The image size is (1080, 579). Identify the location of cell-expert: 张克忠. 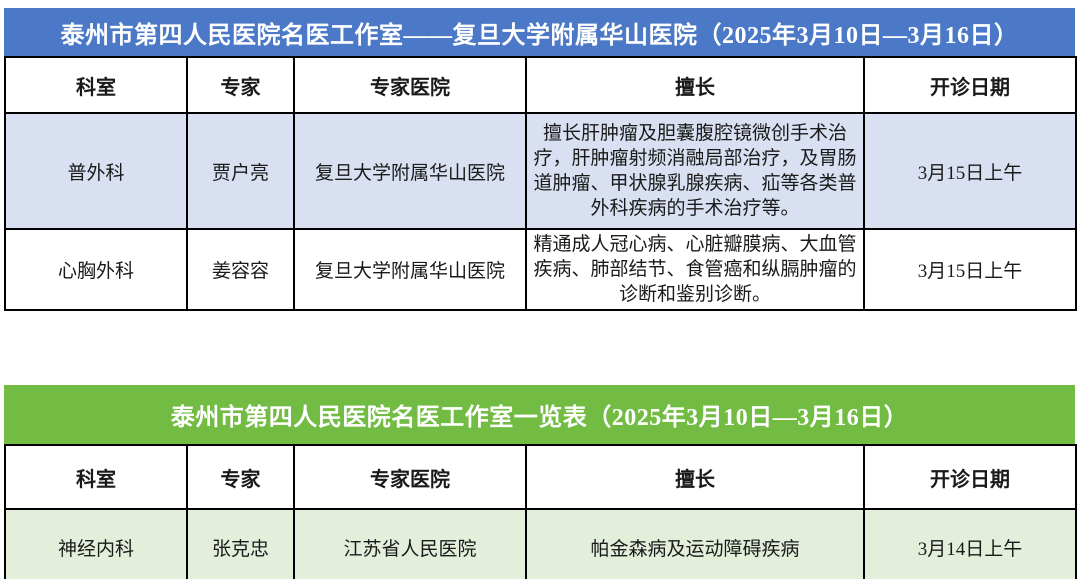
(240, 543).